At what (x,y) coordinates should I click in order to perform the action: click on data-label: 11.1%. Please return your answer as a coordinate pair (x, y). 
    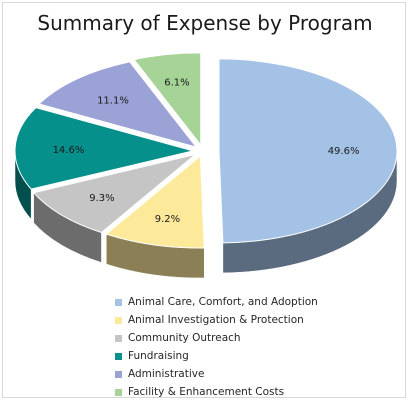
    Looking at the image, I should click on (113, 100).